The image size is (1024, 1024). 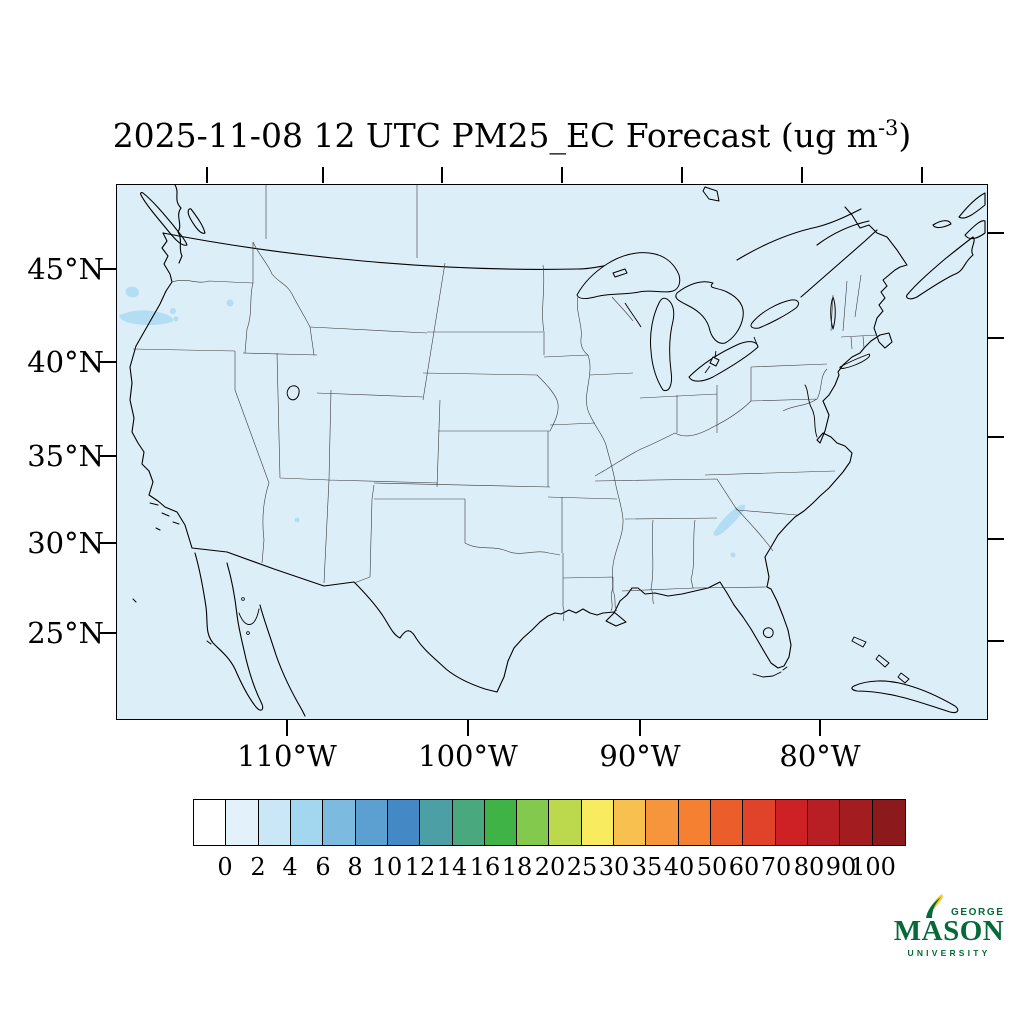 I want to click on lat-label-25n: 25°N, so click(x=65, y=633).